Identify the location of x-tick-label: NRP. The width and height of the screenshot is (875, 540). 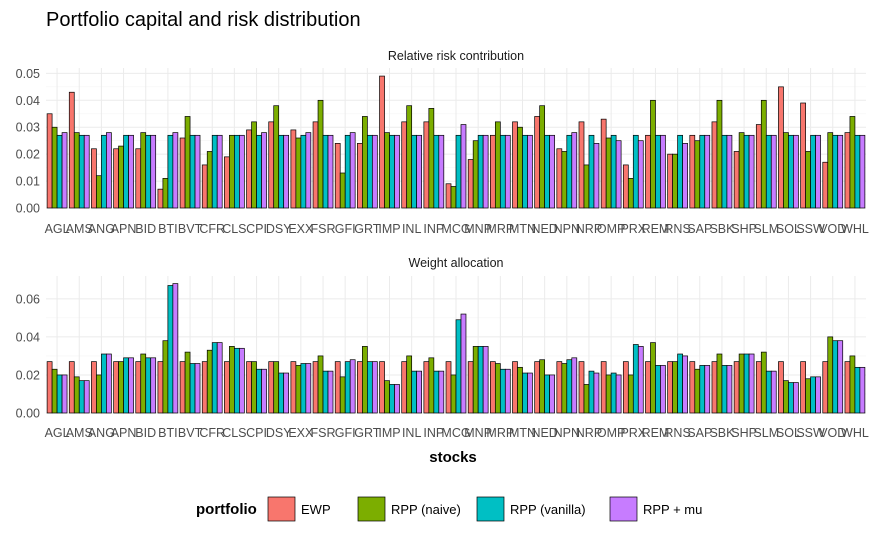
(589, 229).